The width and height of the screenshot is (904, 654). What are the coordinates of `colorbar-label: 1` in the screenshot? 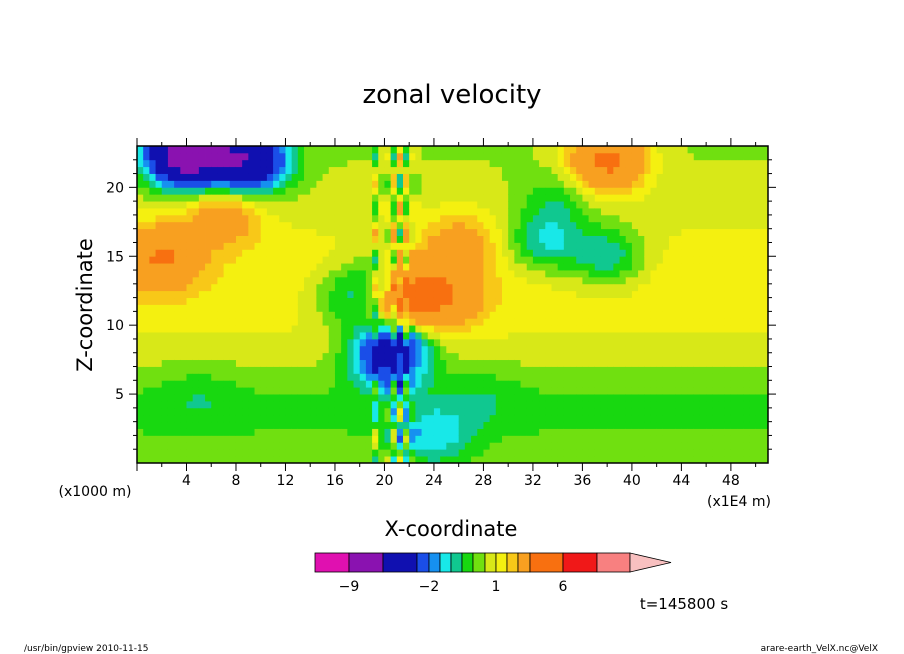 It's located at (496, 587).